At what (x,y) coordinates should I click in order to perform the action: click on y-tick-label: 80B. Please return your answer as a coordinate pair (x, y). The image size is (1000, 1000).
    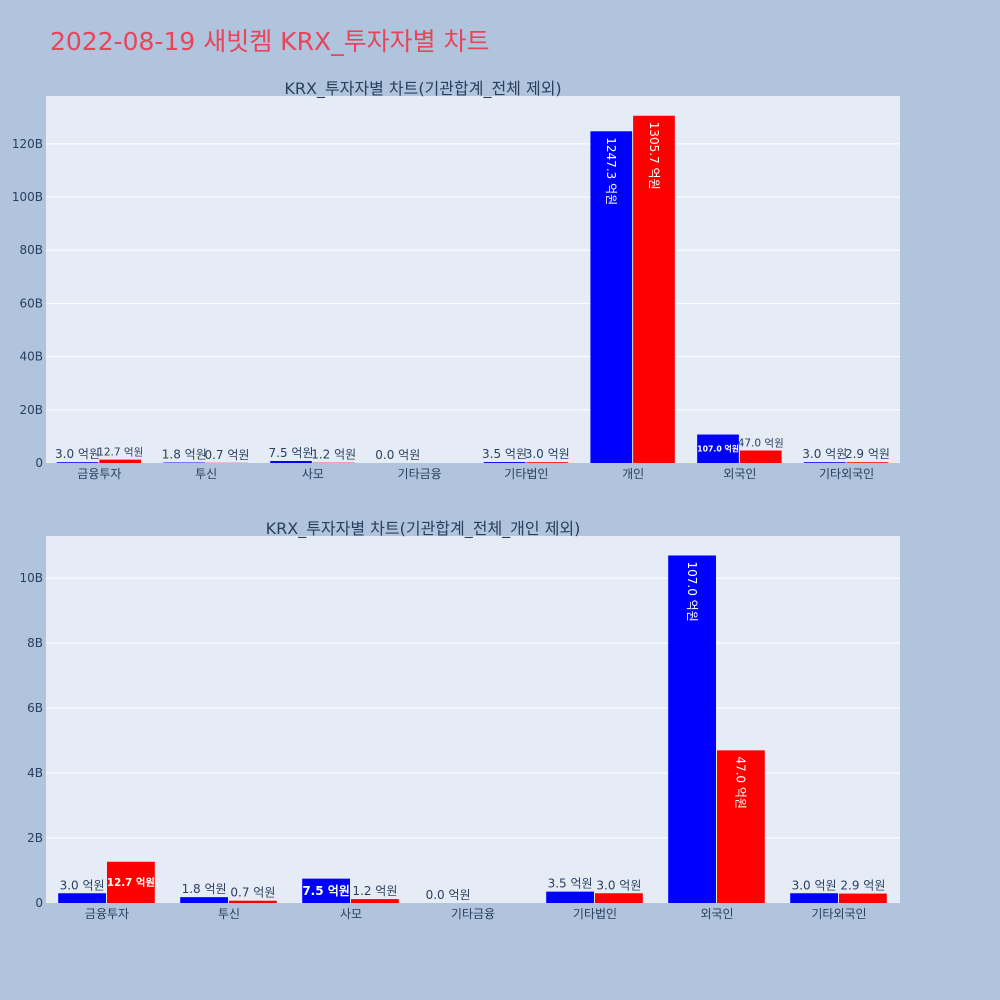
    Looking at the image, I should click on (31, 250).